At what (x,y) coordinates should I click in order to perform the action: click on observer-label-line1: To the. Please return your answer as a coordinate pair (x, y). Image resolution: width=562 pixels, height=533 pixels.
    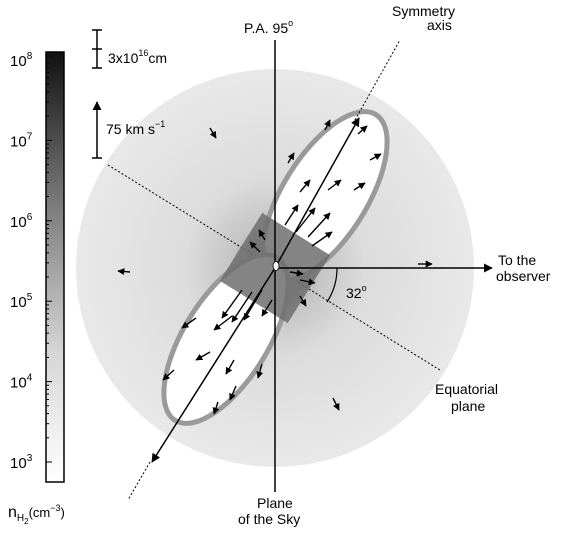
    Looking at the image, I should click on (517, 260).